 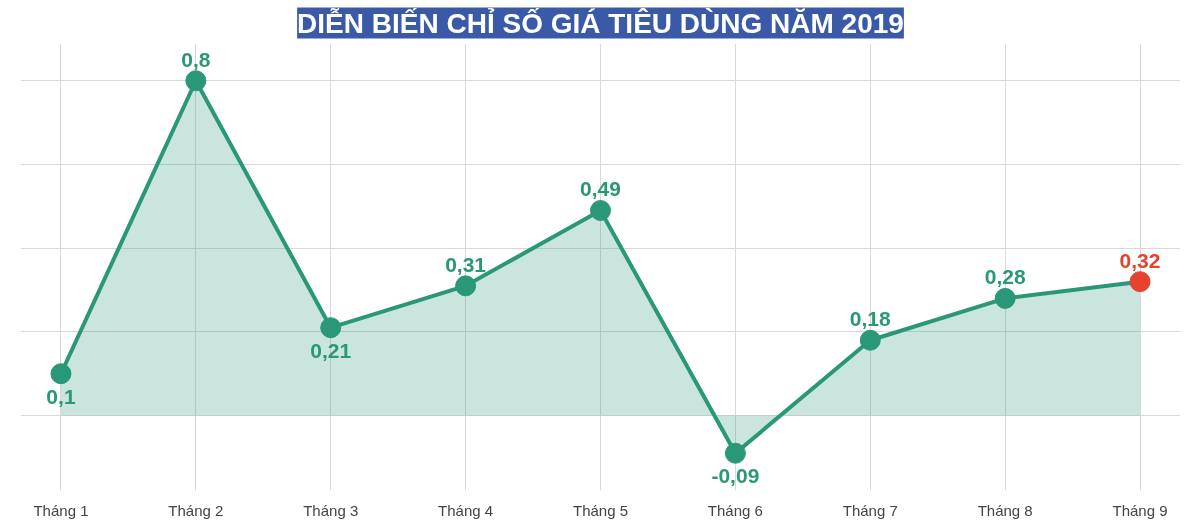 What do you see at coordinates (870, 510) in the screenshot?
I see `x-tick-label: Tháng 7` at bounding box center [870, 510].